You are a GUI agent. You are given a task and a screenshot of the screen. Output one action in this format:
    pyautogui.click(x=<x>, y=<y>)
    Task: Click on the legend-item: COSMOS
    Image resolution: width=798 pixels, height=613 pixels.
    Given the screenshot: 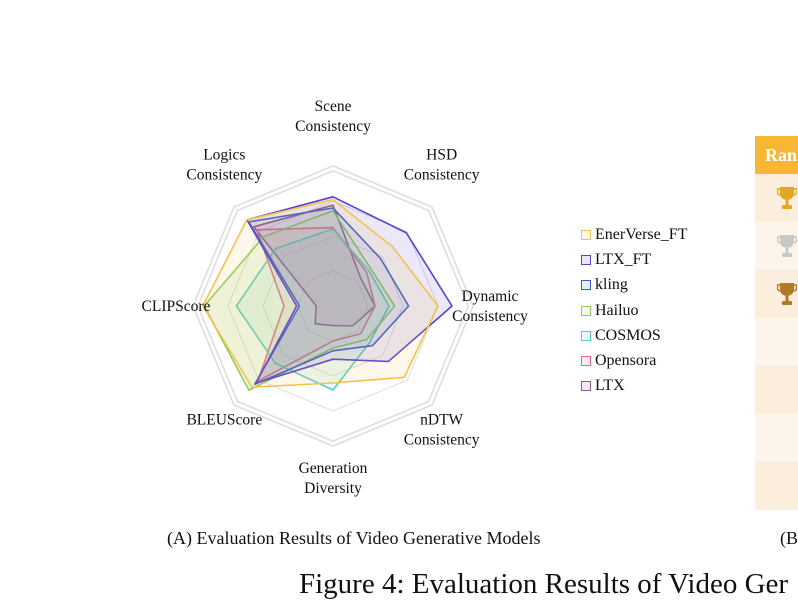 What is the action you would take?
    pyautogui.click(x=634, y=335)
    